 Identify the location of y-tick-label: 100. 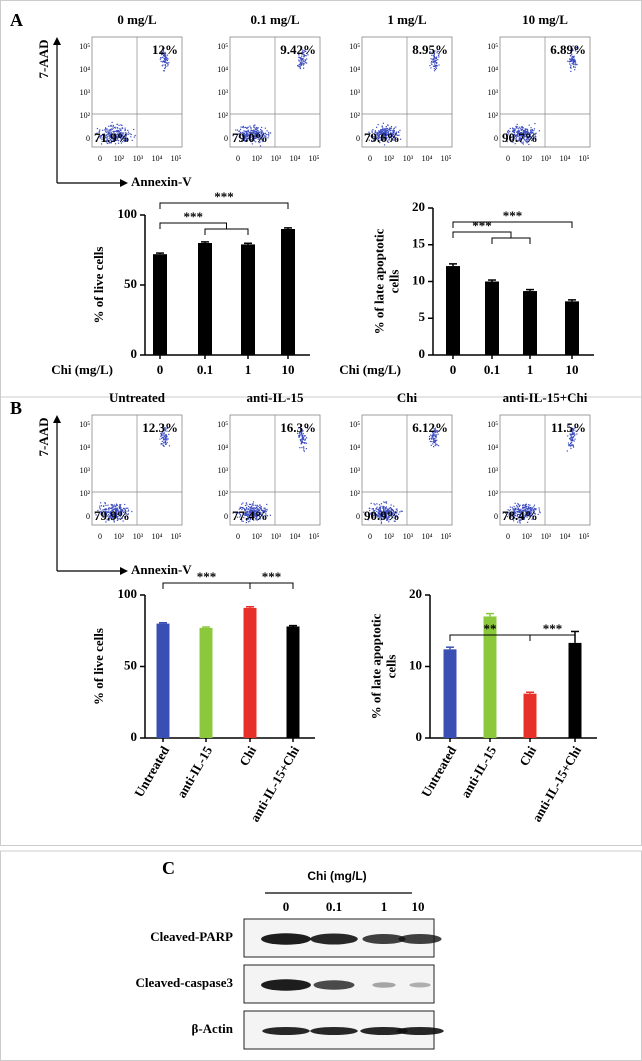
(128, 213).